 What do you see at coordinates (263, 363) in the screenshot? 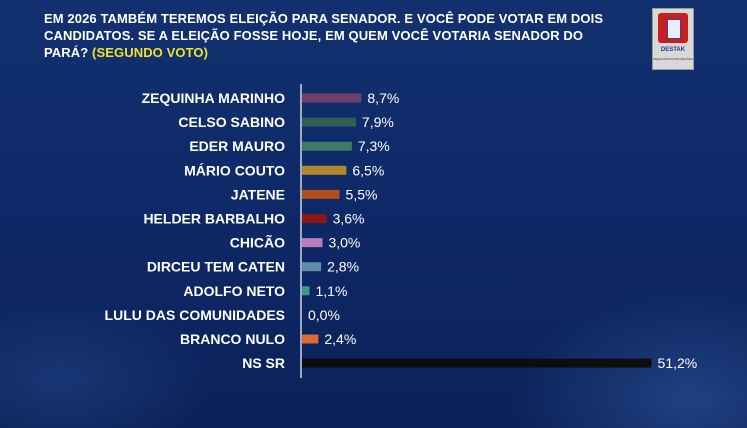
I see `category-label: NS SR` at bounding box center [263, 363].